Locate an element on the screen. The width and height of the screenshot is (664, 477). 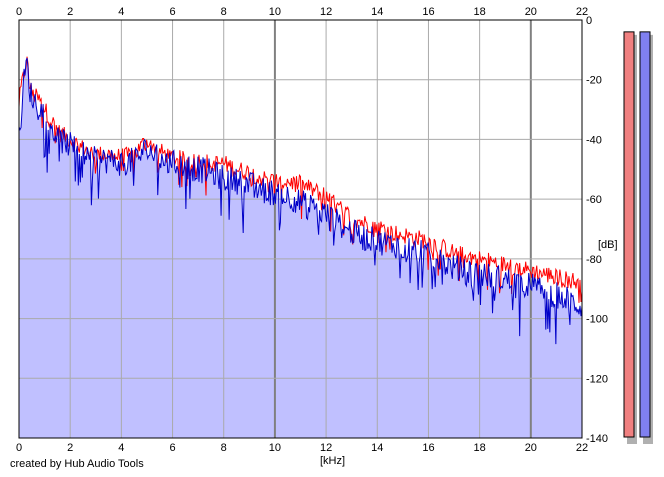
y-tick-label: 0 is located at coordinates (589, 21).